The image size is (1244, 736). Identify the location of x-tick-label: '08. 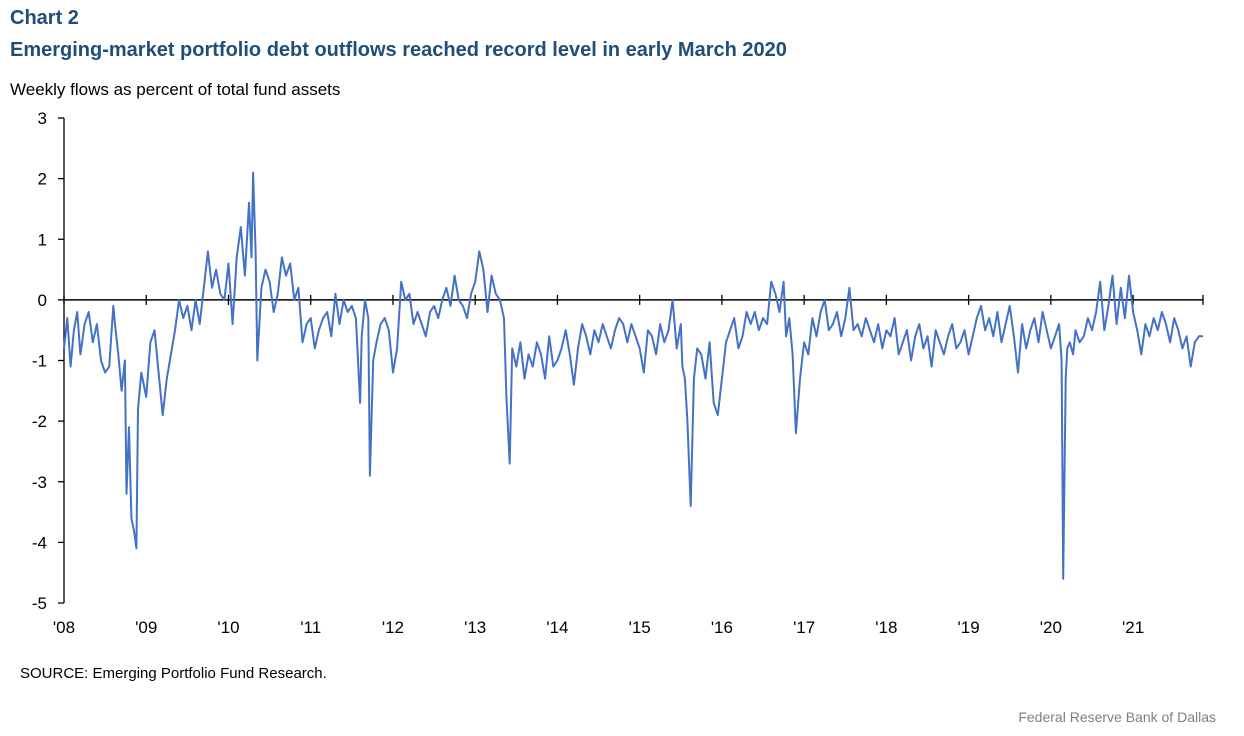
(64, 627).